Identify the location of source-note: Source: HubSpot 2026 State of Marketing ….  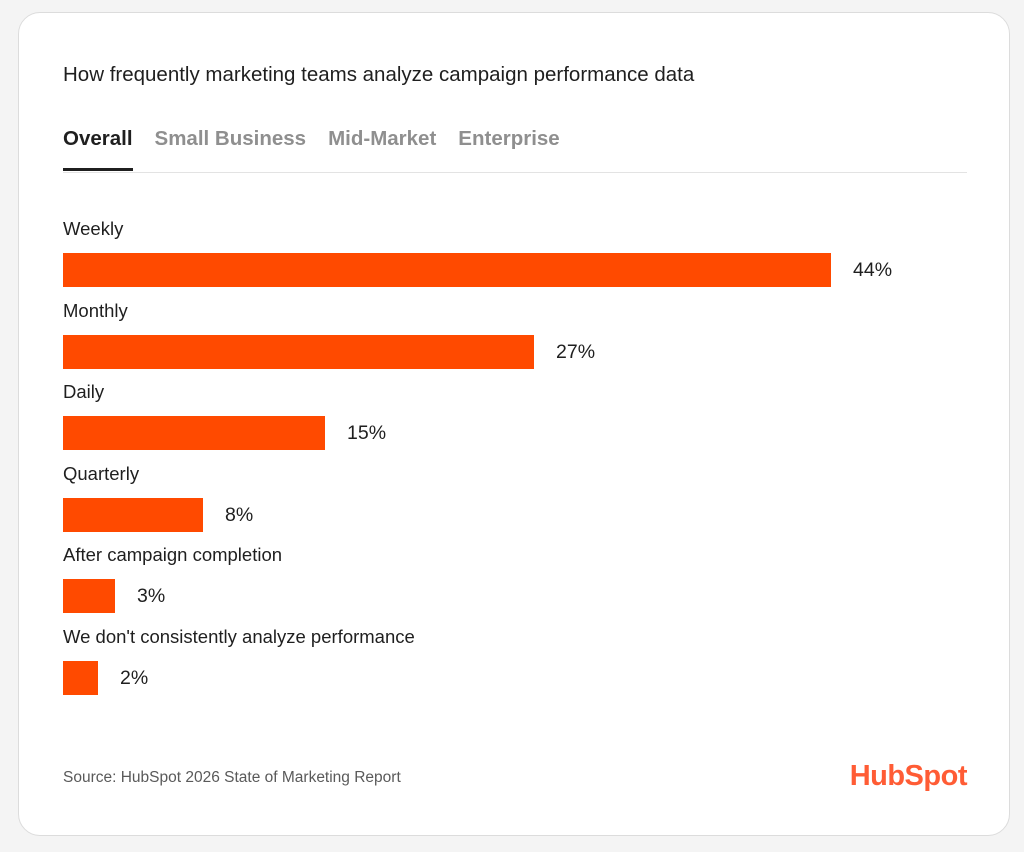
(232, 777).